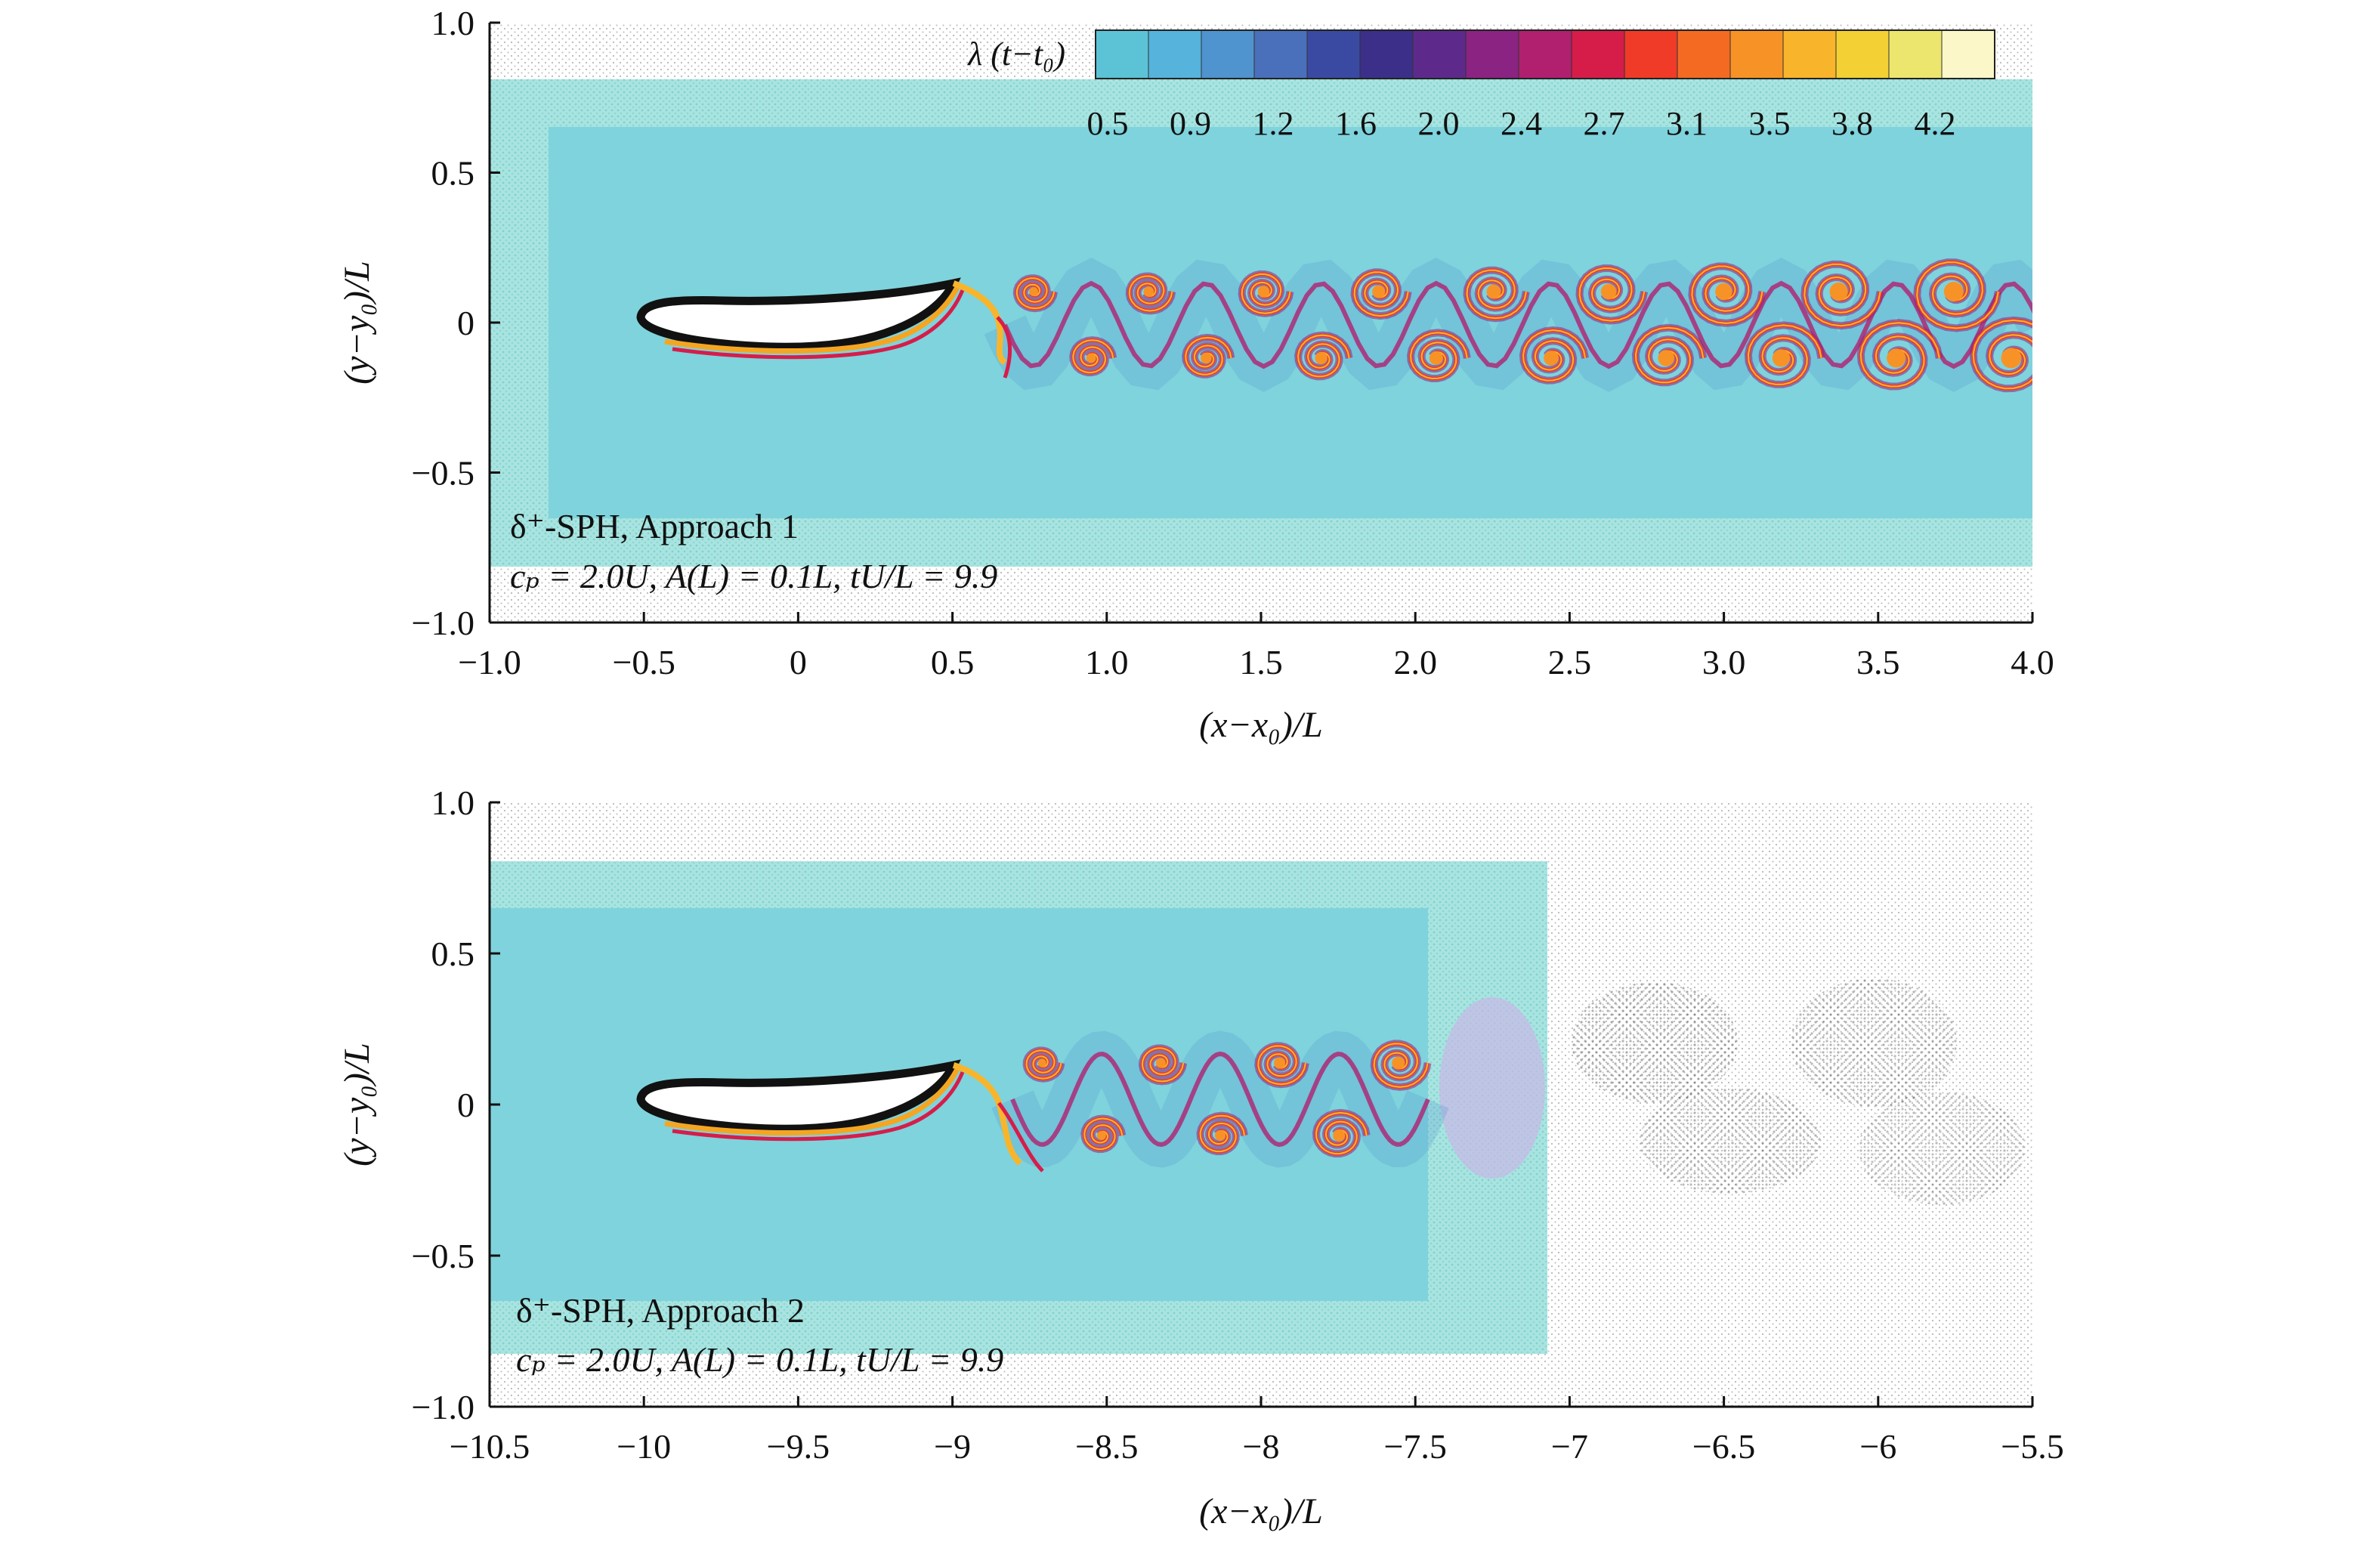 This screenshot has height=1548, width=2380. What do you see at coordinates (1732, 1091) in the screenshot?
I see `dissolving-wake` at bounding box center [1732, 1091].